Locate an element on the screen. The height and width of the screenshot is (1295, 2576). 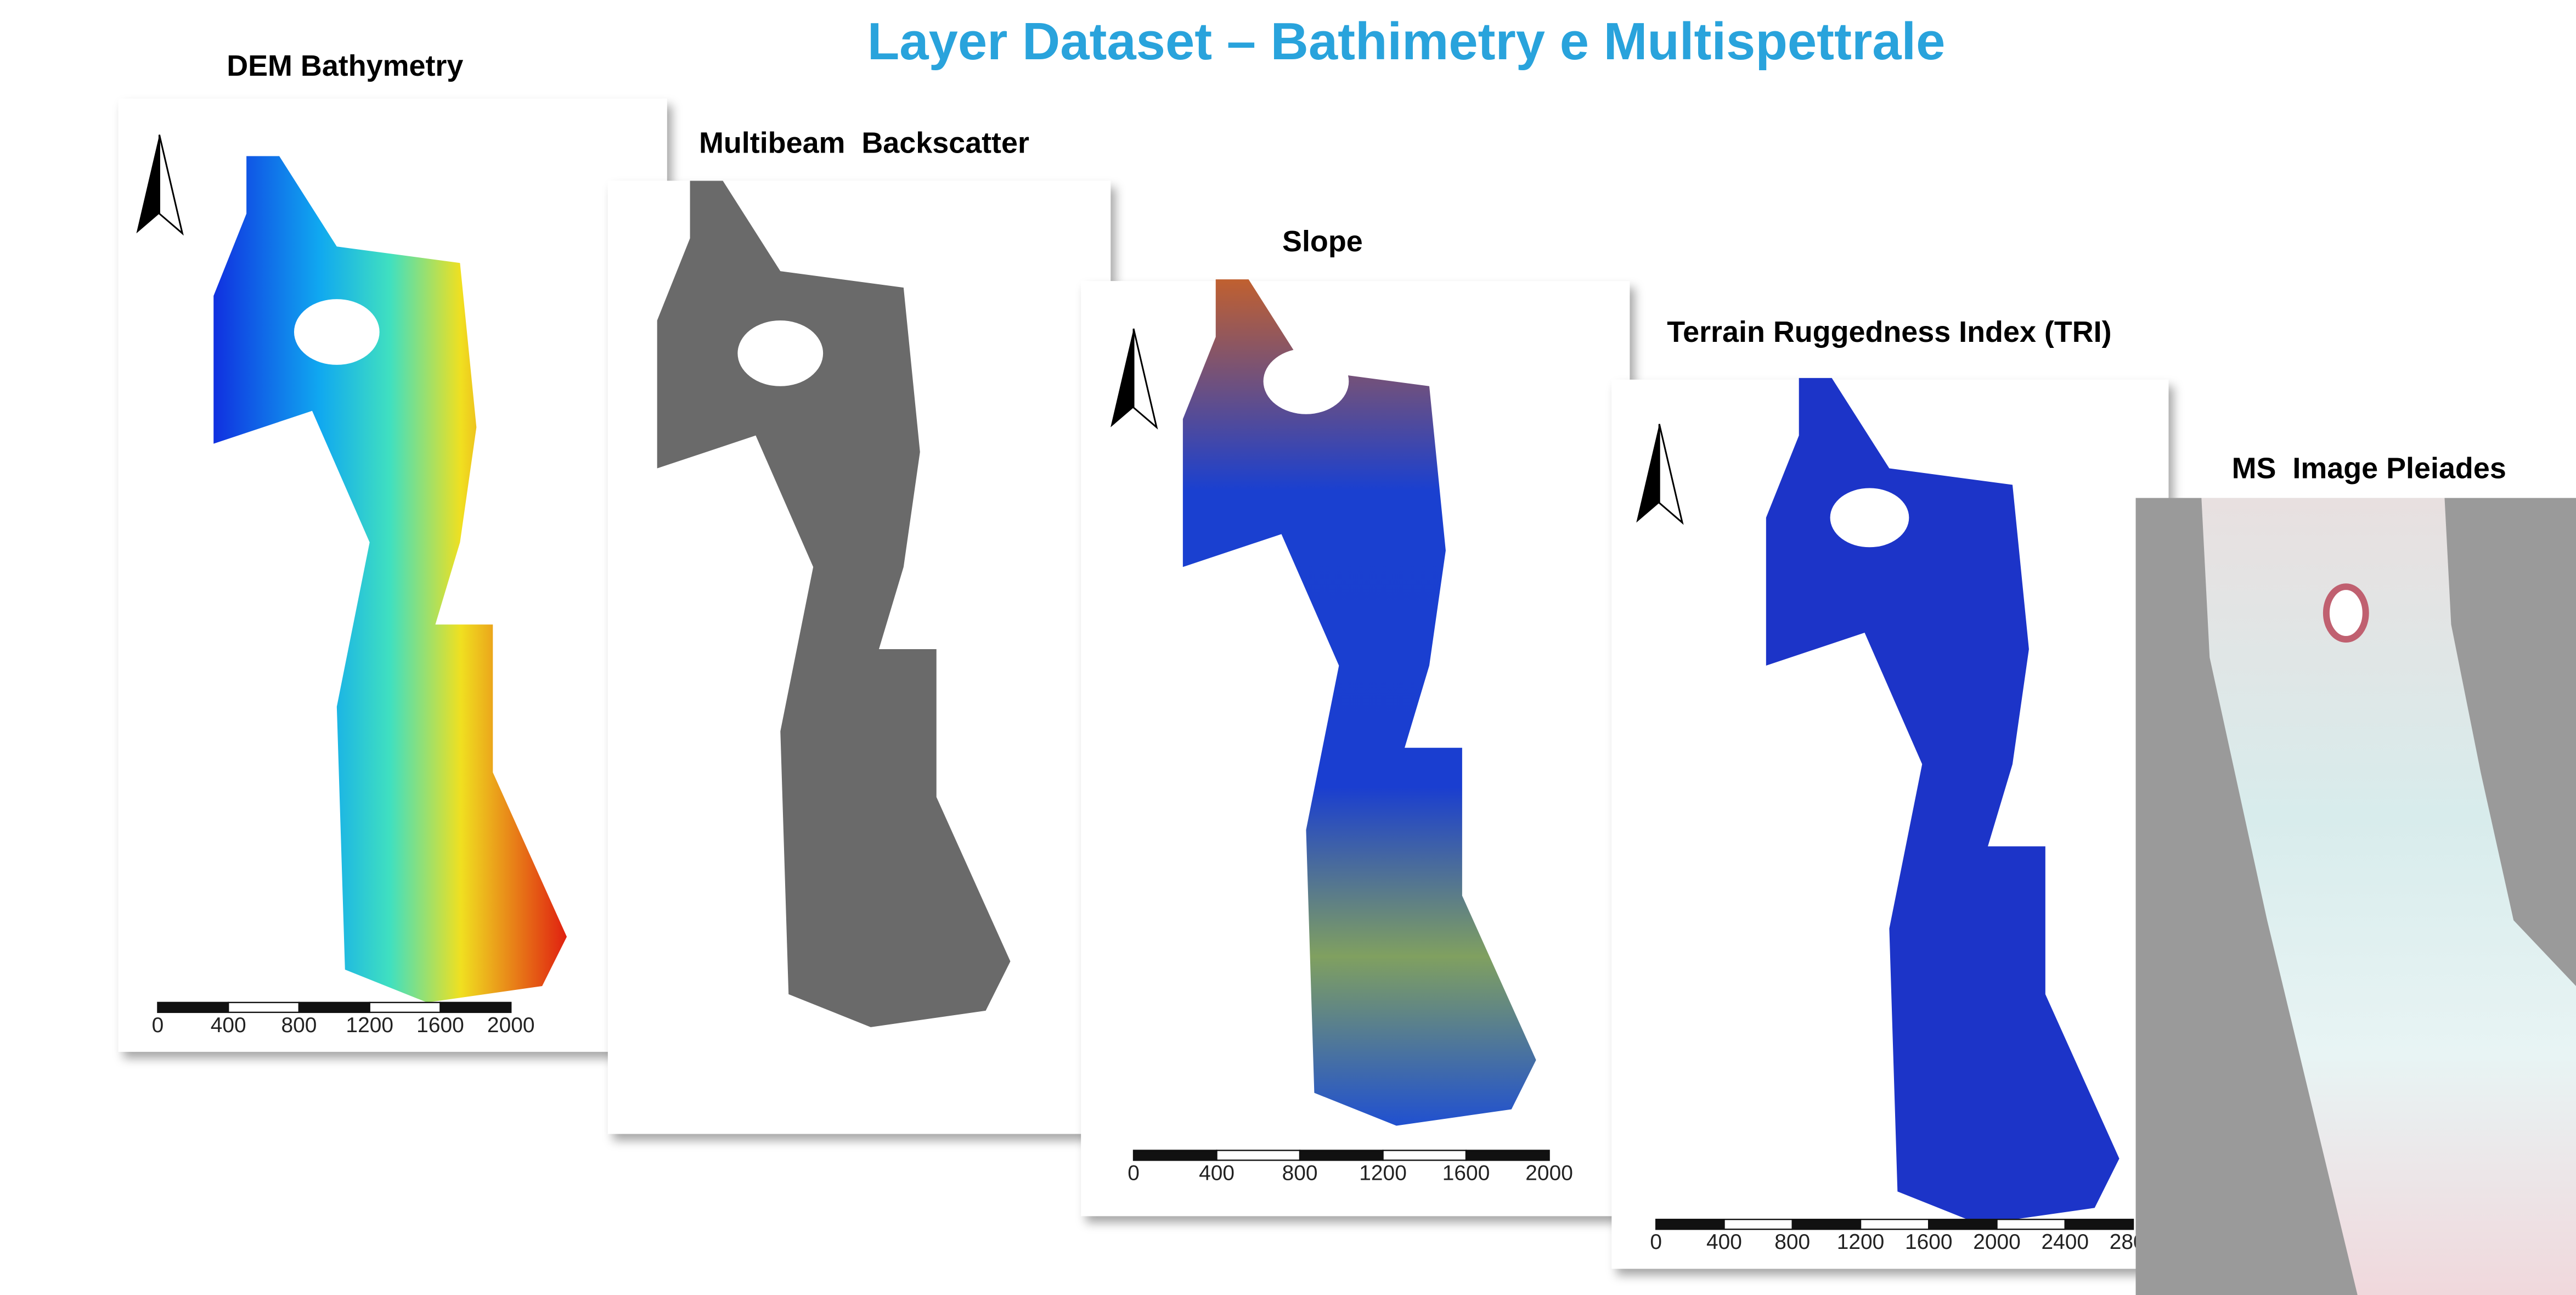
map-layer is located at coordinates (2389, 896).